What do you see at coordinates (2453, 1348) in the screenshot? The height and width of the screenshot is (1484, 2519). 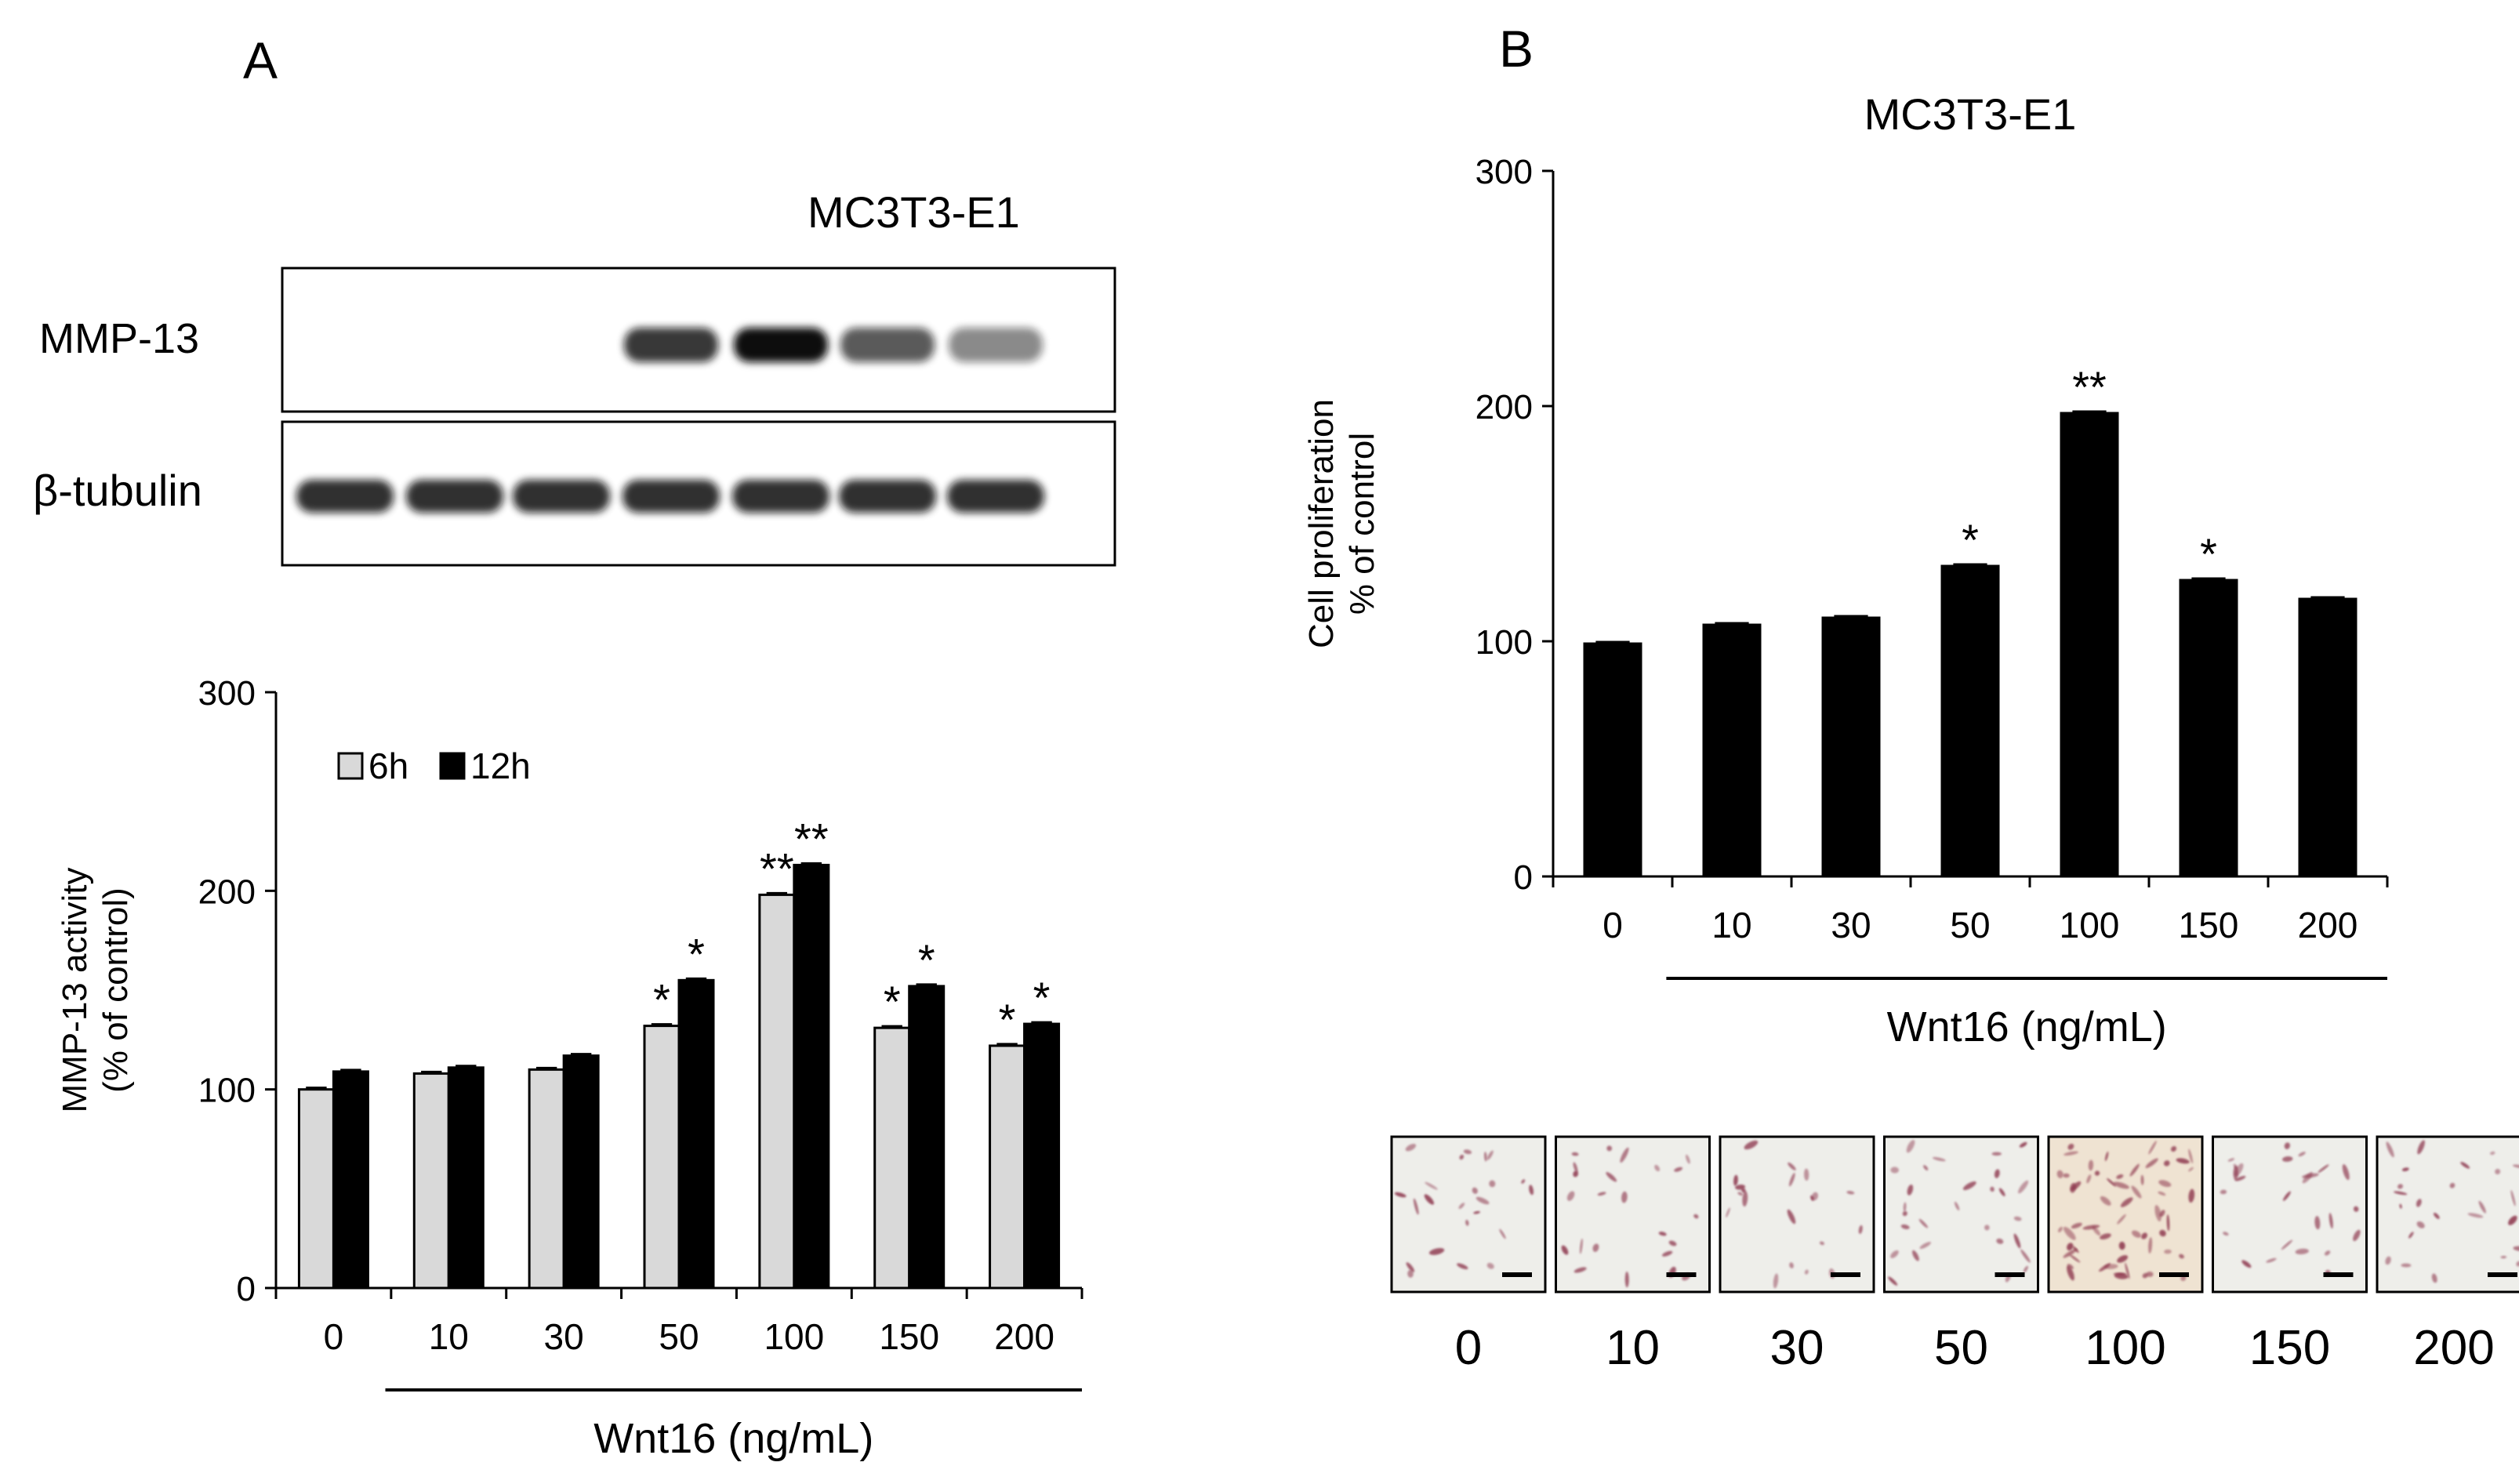 I see `micrograph-label: 200` at bounding box center [2453, 1348].